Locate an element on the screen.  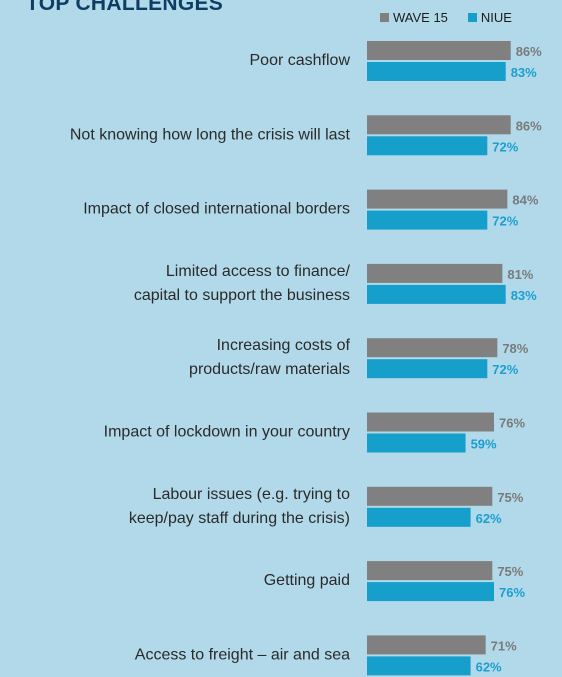
legend-swatch-niue is located at coordinates (472, 17).